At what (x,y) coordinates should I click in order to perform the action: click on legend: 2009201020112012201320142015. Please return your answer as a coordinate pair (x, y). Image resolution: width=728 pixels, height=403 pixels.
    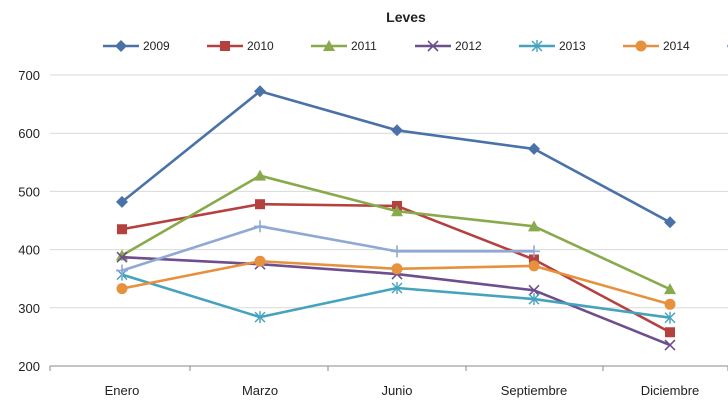
    Looking at the image, I should click on (415, 46).